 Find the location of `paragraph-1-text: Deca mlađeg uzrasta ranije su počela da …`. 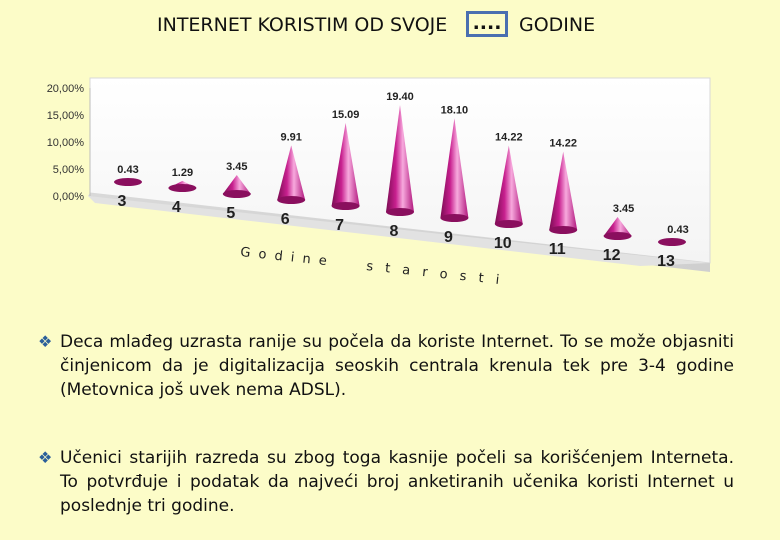

paragraph-1-text: Deca mlađeg uzrasta ranije su počela da … is located at coordinates (397, 366).